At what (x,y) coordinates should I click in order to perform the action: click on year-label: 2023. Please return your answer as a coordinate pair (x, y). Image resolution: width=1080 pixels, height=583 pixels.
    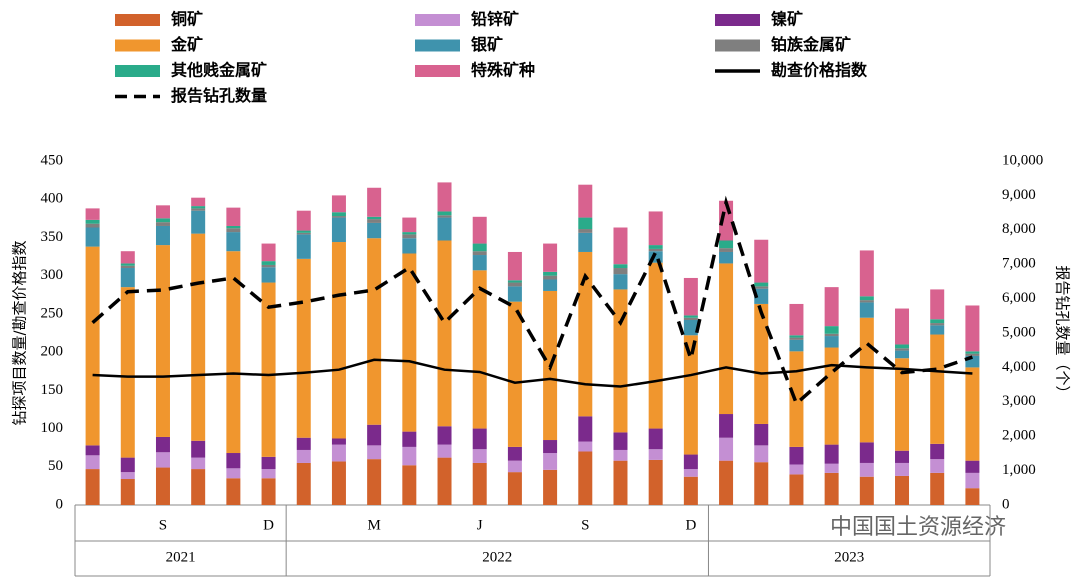
    Looking at the image, I should click on (849, 557).